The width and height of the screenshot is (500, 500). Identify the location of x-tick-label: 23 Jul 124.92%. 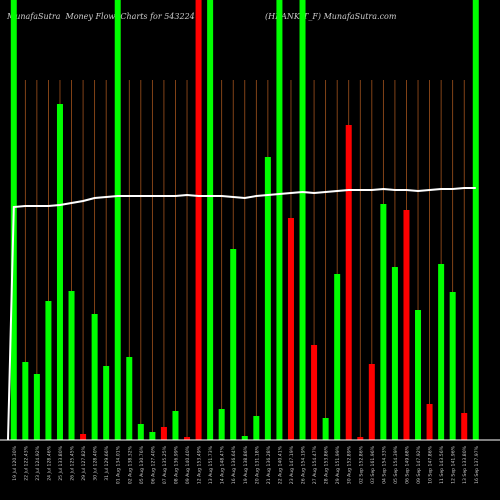
(38, 462).